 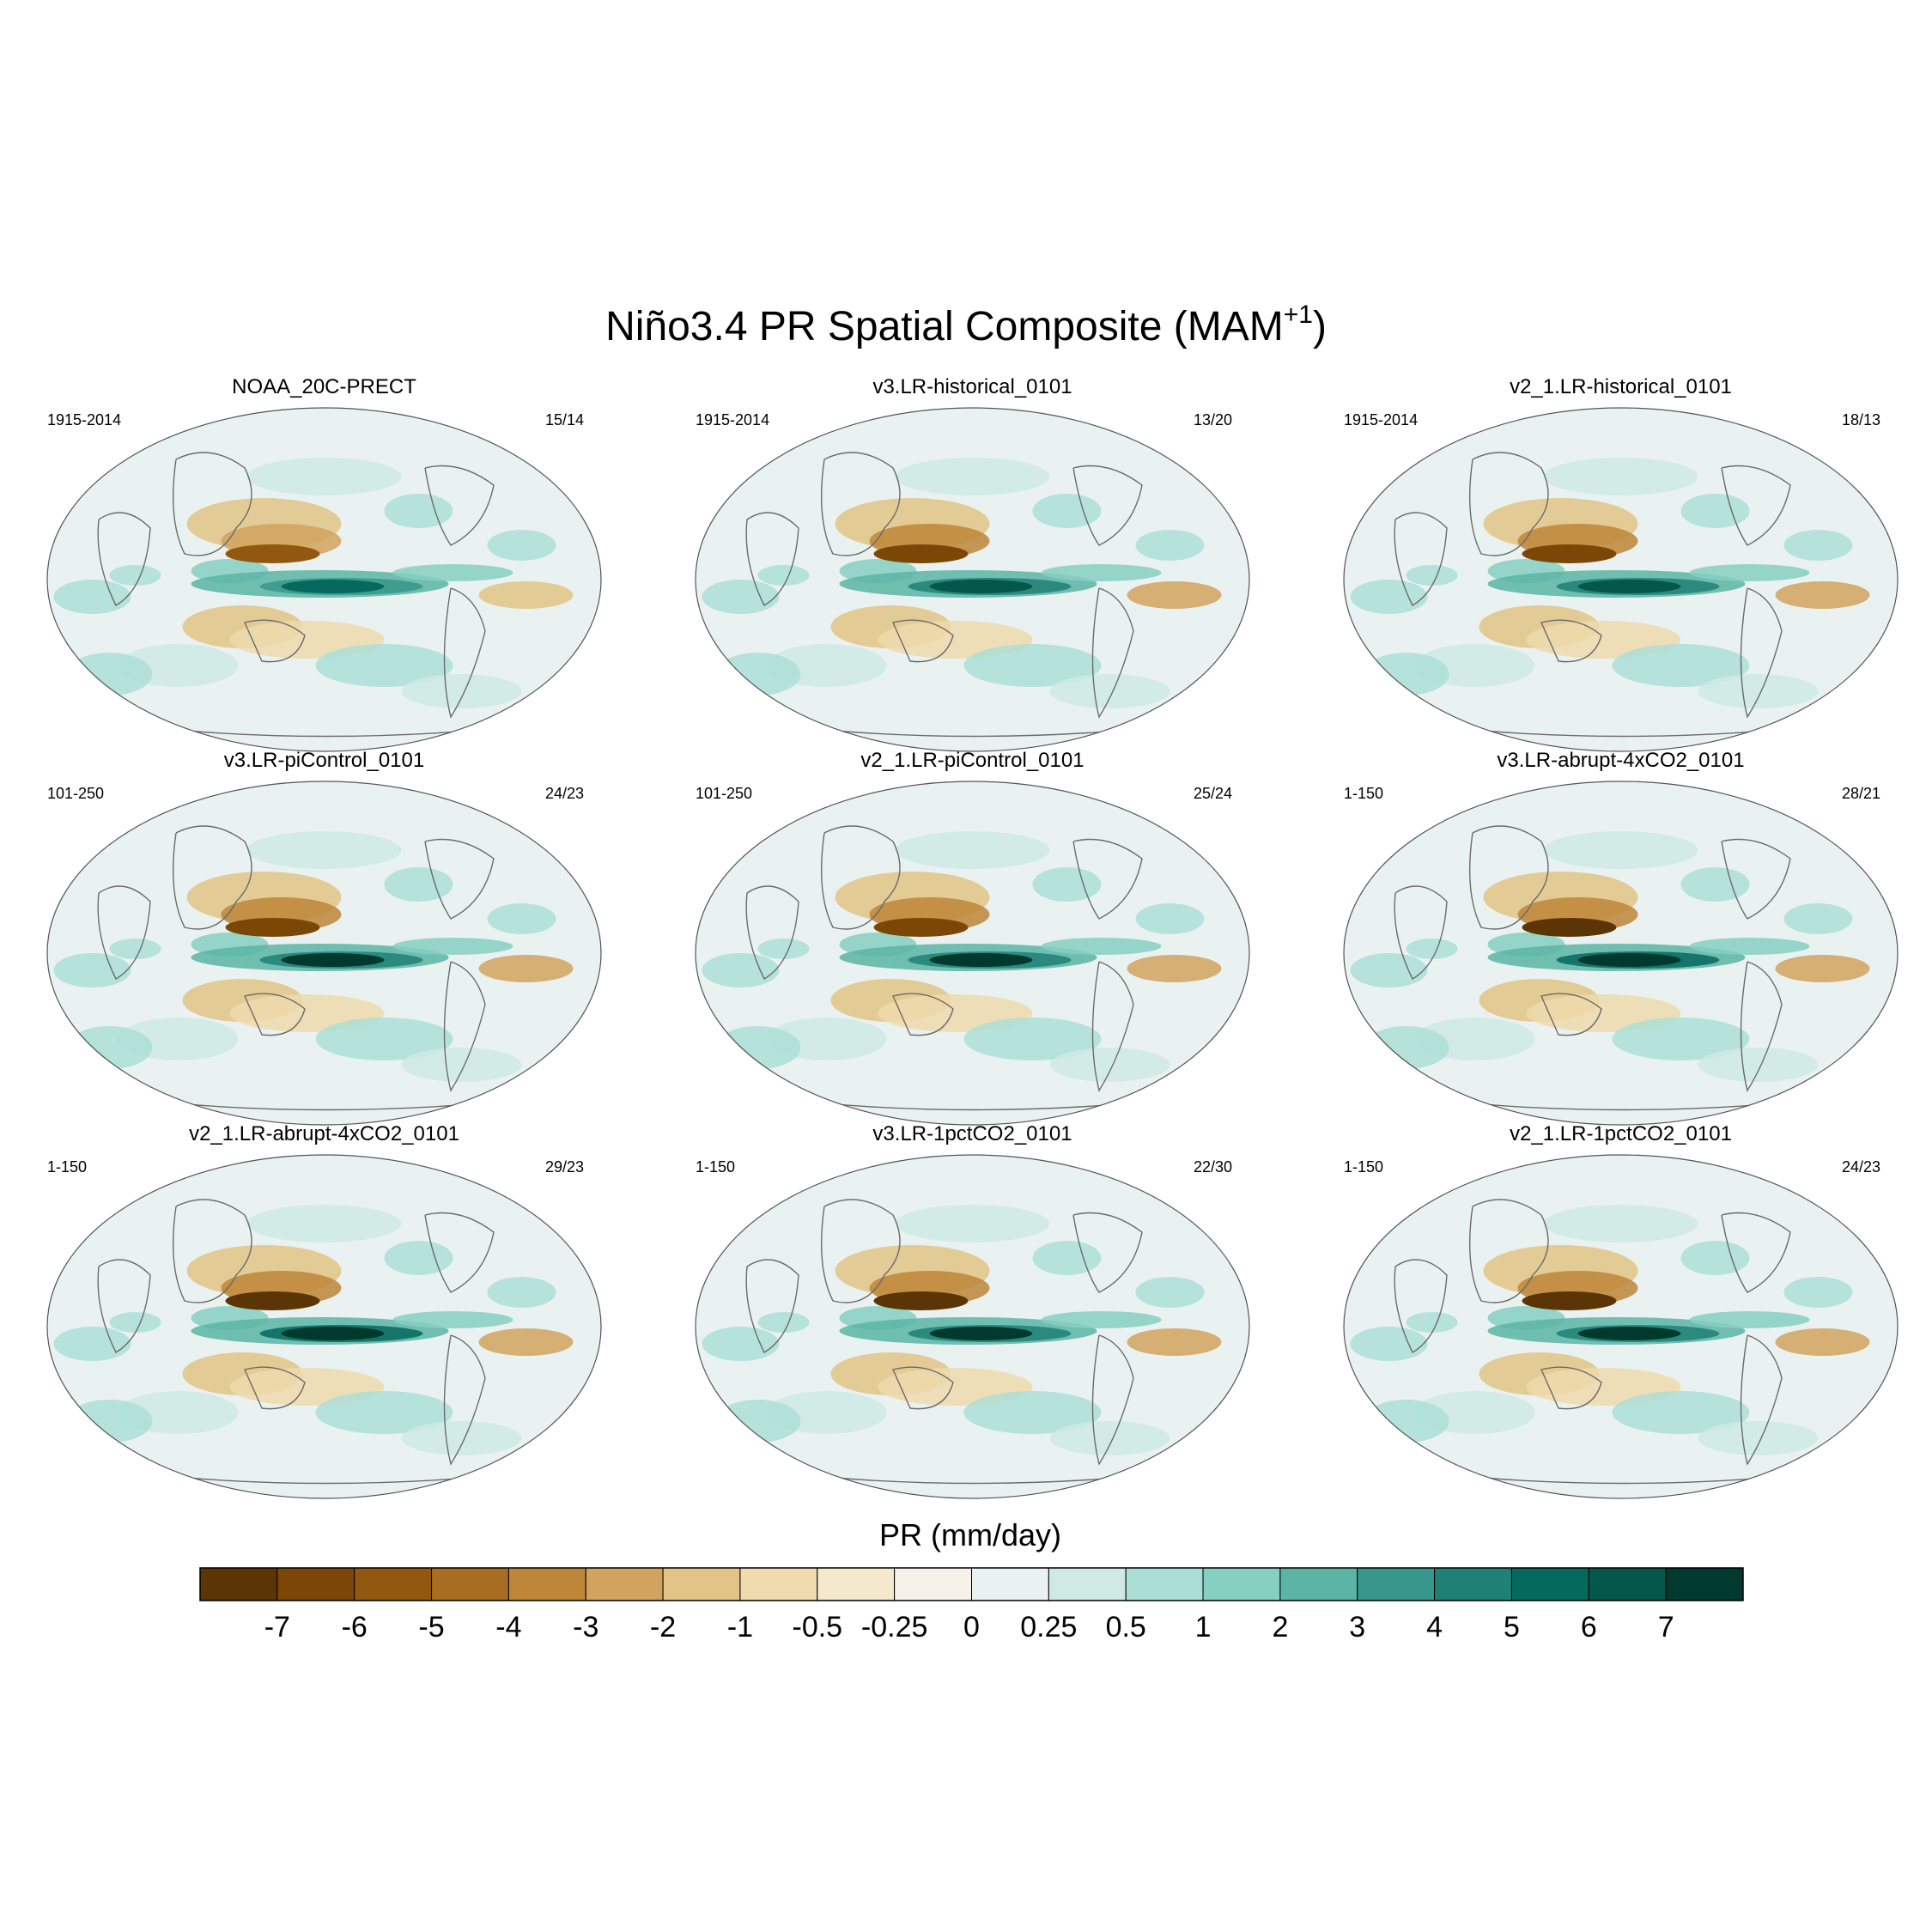 What do you see at coordinates (585, 1627) in the screenshot?
I see `colorbar-tick-label: -3` at bounding box center [585, 1627].